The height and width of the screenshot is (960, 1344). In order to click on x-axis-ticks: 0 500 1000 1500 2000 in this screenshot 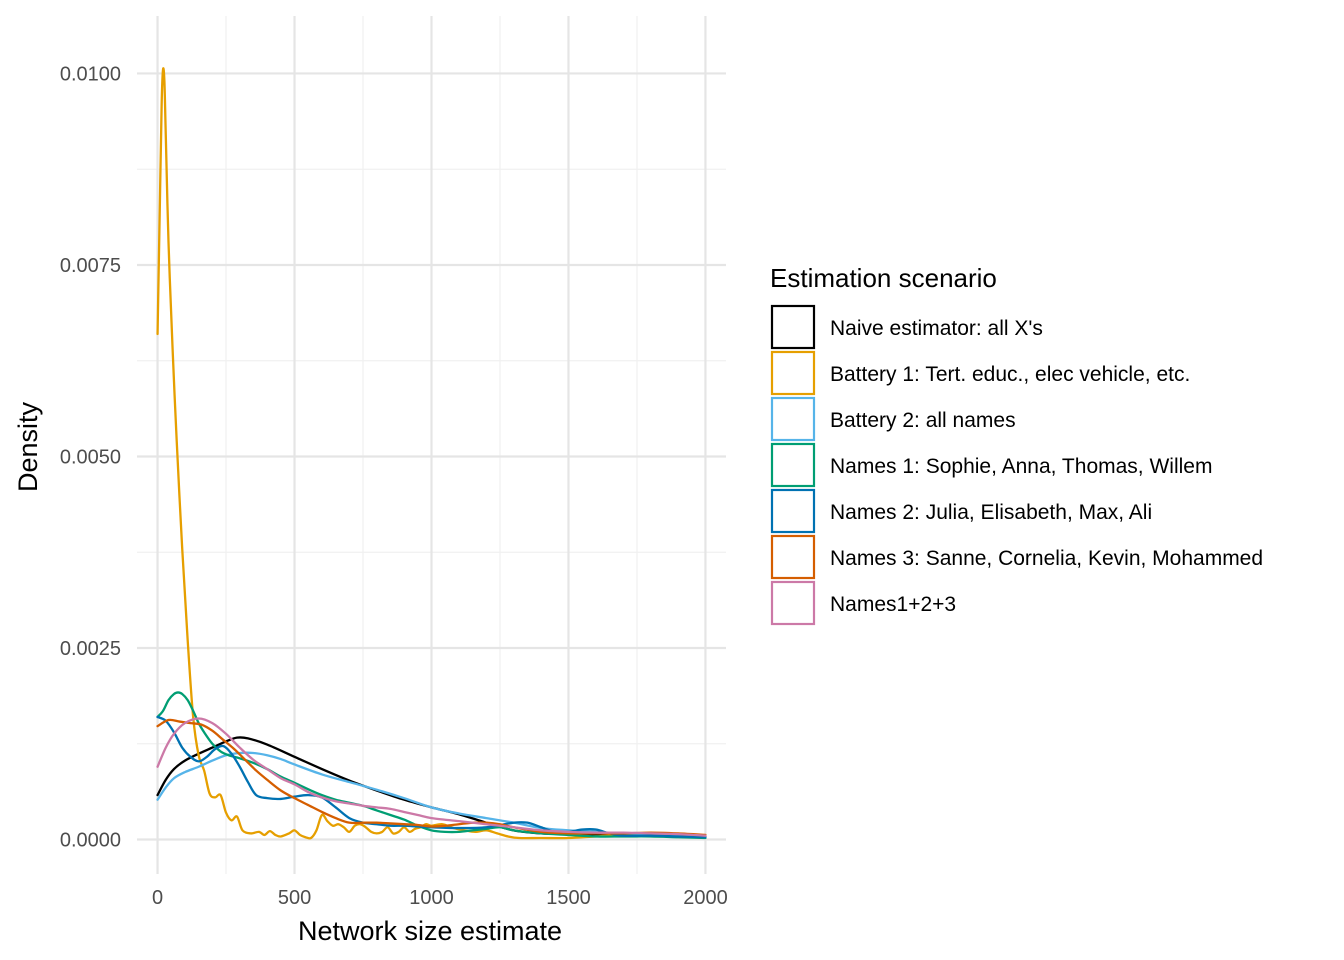, I will do `click(440, 898)`.